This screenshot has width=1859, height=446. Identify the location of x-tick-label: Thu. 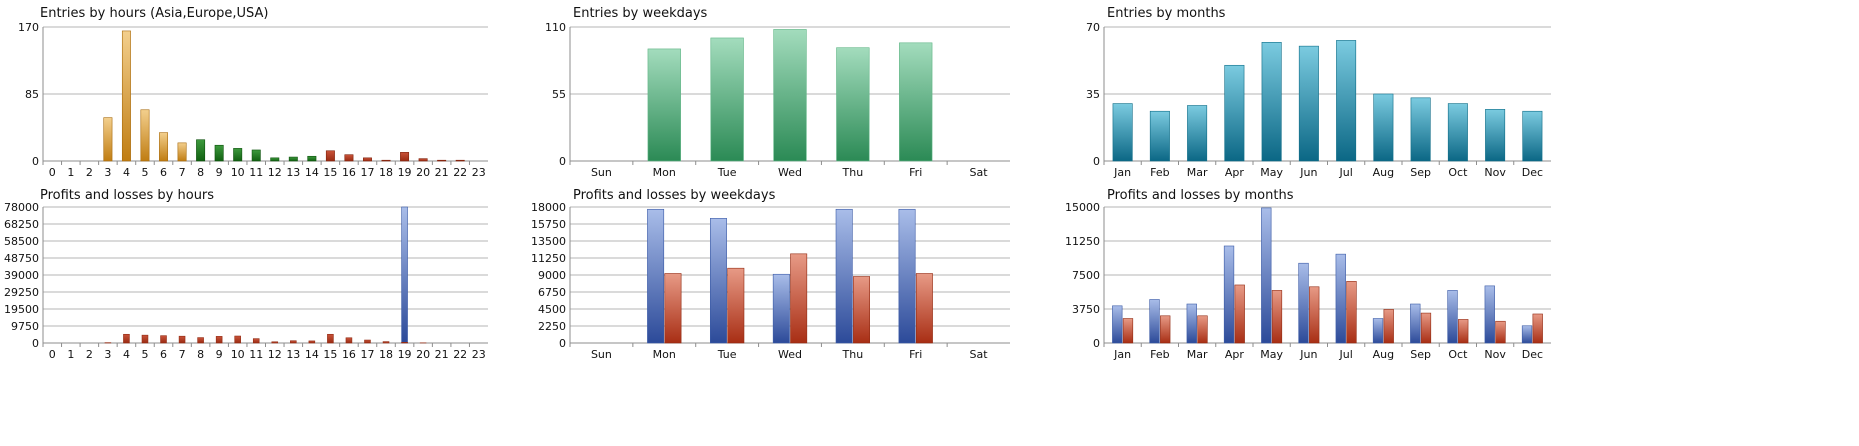
(853, 354).